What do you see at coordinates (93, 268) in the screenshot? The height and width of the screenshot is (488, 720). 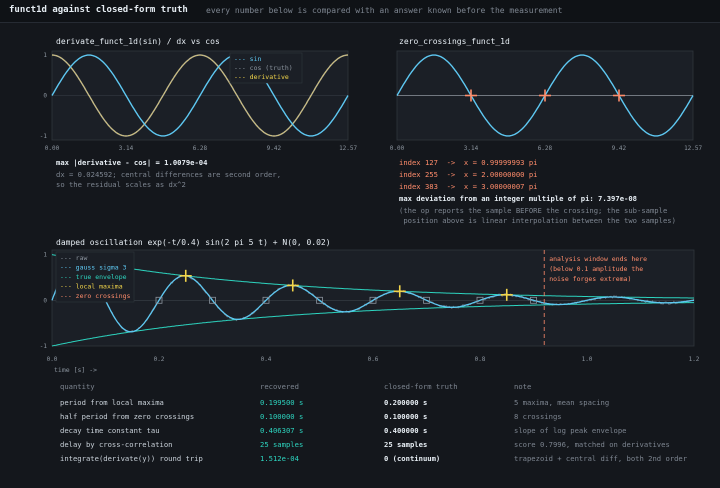 I see `legend-item: --- gauss sigma 3` at bounding box center [93, 268].